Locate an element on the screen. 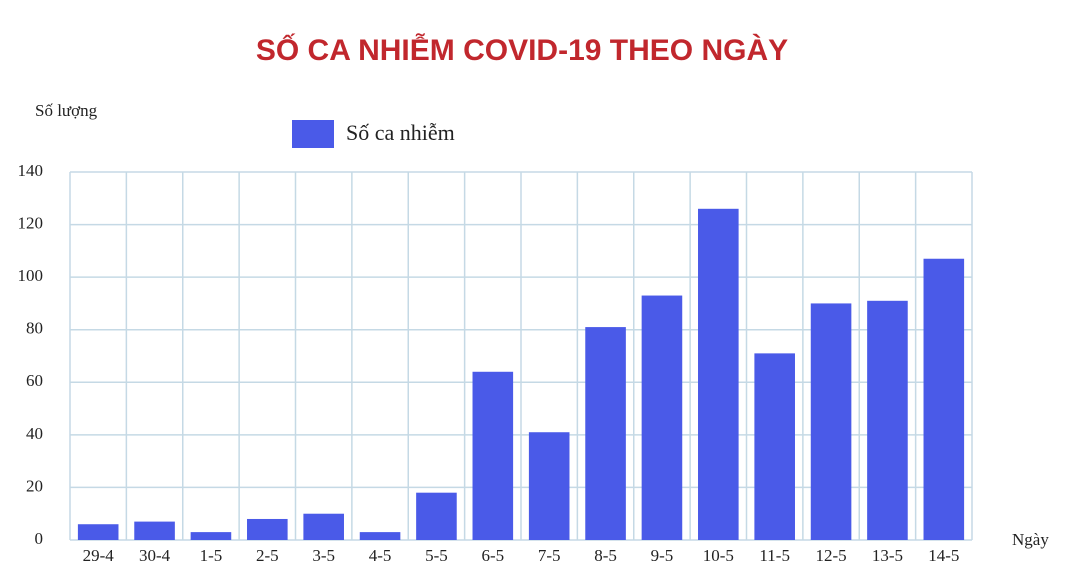 This screenshot has height=588, width=1080. x-tick-label: 13-5 is located at coordinates (887, 555).